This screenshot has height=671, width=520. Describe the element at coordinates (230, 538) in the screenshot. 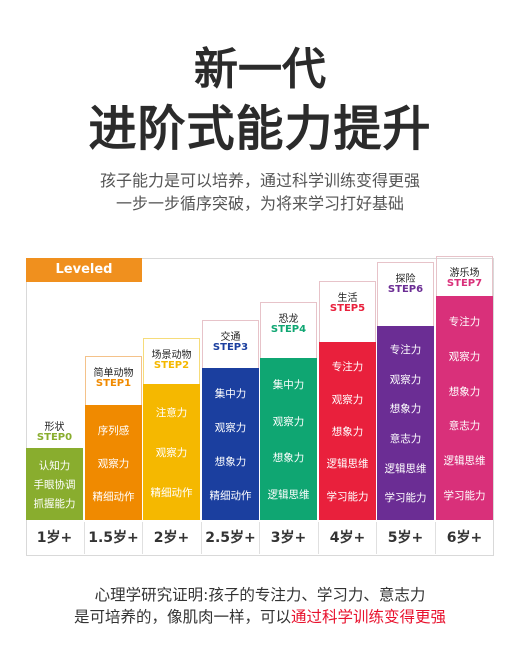

I see `age-label: 2.5岁+` at that location.